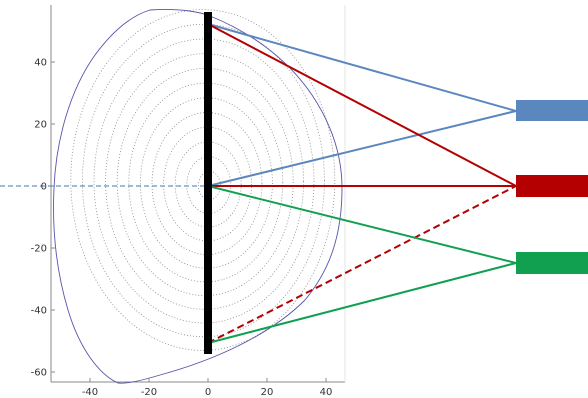 The width and height of the screenshot is (588, 398). Describe the element at coordinates (39, 249) in the screenshot. I see `y-tick-label: -20` at that location.